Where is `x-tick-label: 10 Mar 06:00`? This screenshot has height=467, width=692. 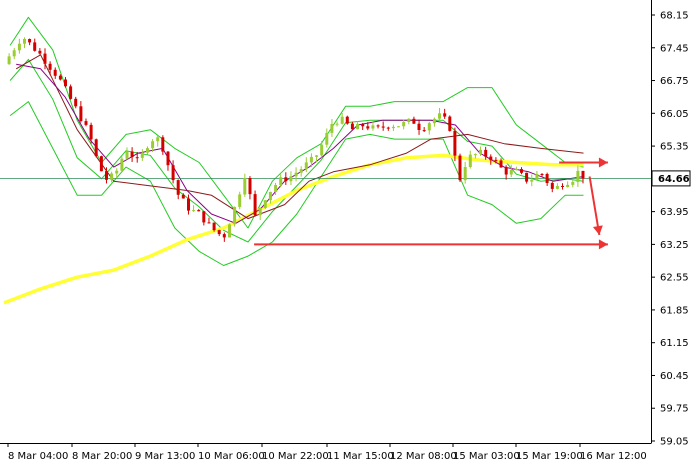 x-tick-label: 10 Mar 06:00 is located at coordinates (231, 456).